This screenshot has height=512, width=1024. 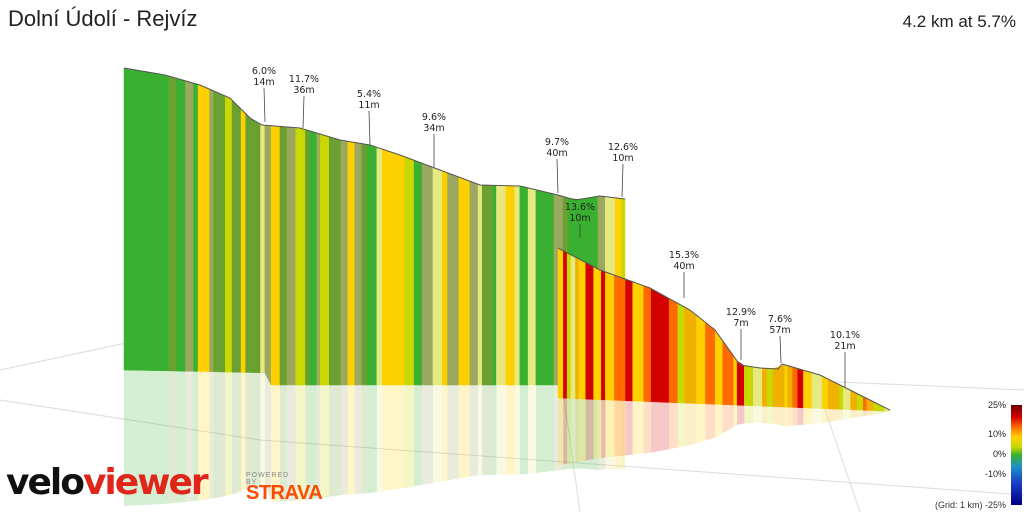 I want to click on segment-gradient-label: 12.6%, so click(x=623, y=147).